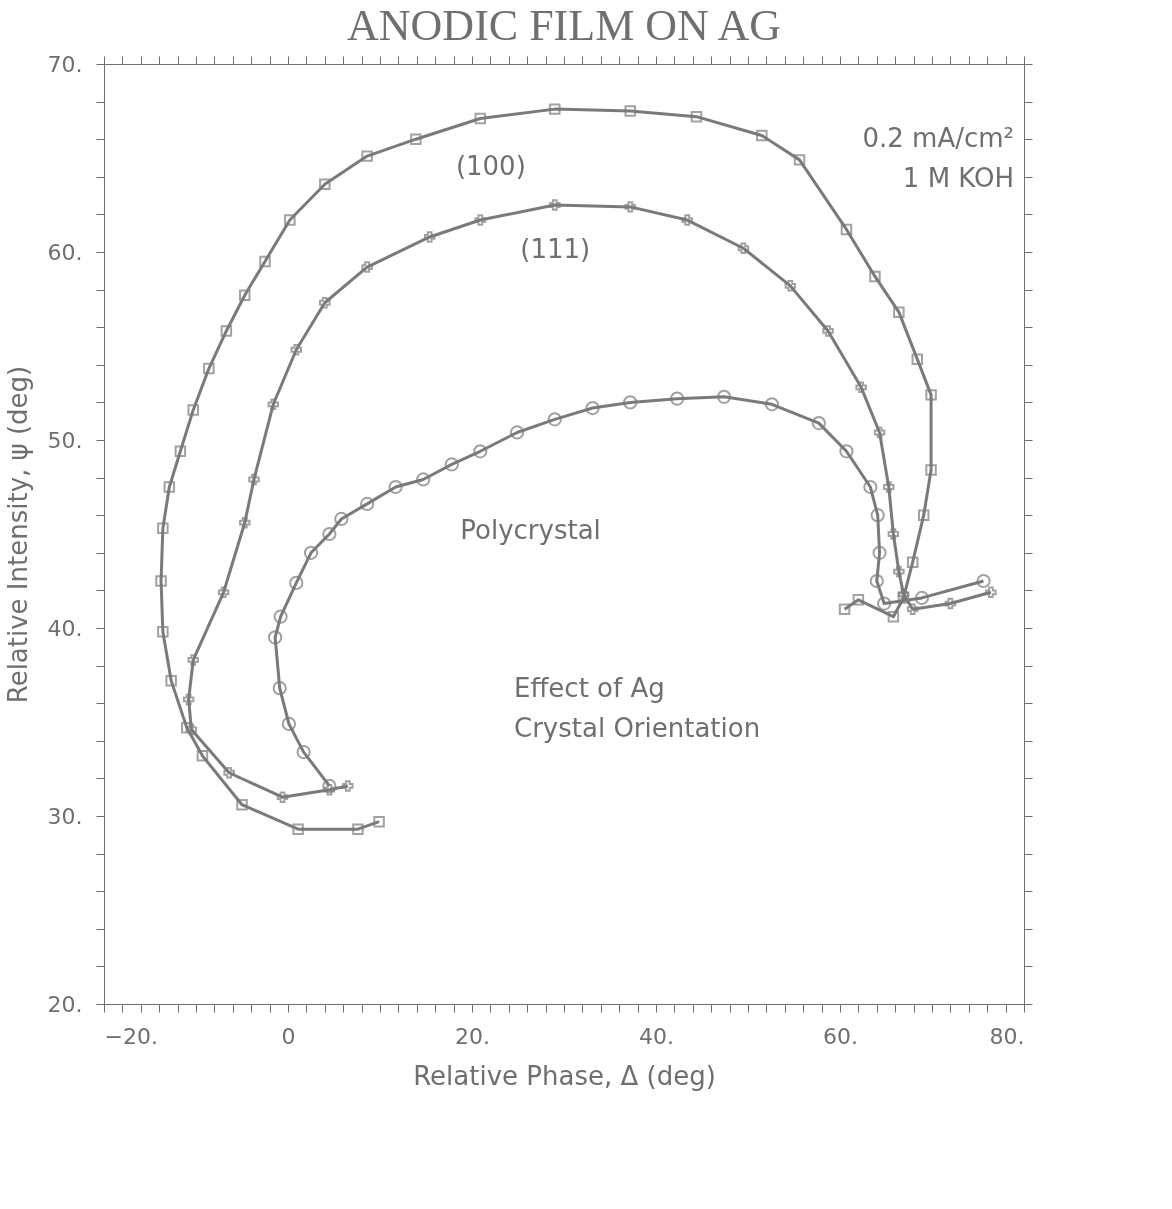 The image size is (1172, 1209). What do you see at coordinates (65, 628) in the screenshot?
I see `y-tick-label: 40.` at bounding box center [65, 628].